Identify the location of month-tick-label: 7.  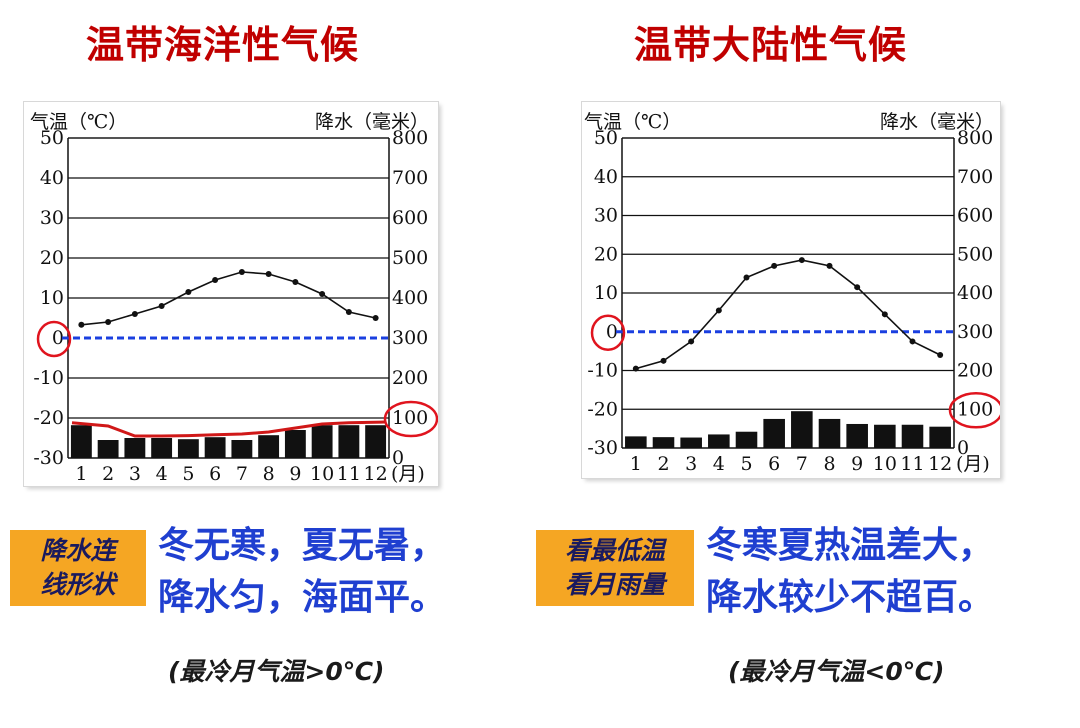
(802, 464).